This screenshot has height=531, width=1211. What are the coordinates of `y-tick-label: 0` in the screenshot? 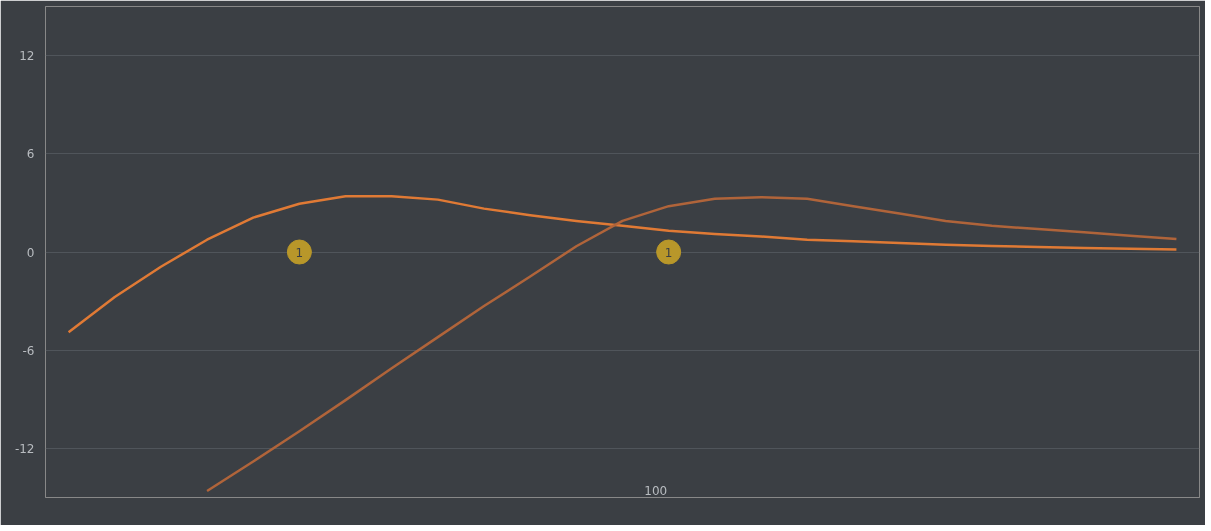 It's located at (30, 252).